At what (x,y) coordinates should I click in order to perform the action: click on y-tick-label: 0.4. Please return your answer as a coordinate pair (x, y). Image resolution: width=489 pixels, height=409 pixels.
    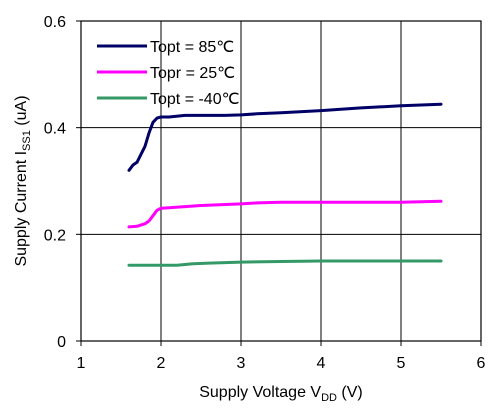
    Looking at the image, I should click on (55, 129).